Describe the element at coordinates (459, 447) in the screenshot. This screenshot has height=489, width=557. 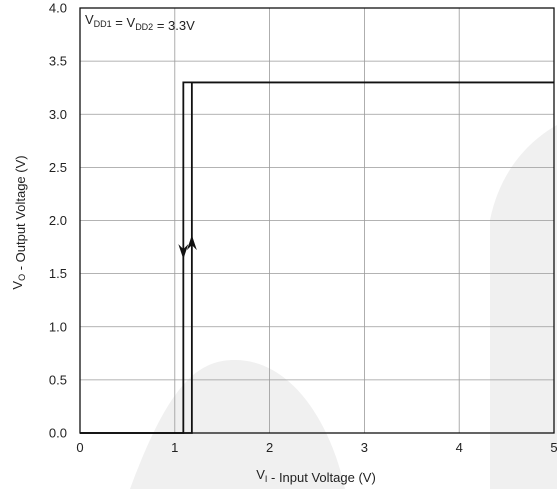
I see `x-tick-label: 4` at that location.